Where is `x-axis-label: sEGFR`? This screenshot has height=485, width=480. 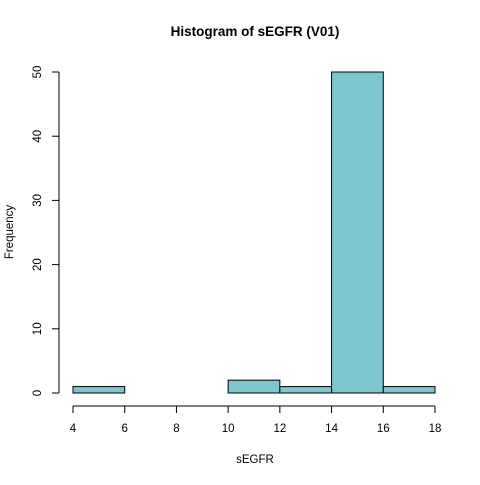 x-axis-label: sEGFR is located at coordinates (255, 460).